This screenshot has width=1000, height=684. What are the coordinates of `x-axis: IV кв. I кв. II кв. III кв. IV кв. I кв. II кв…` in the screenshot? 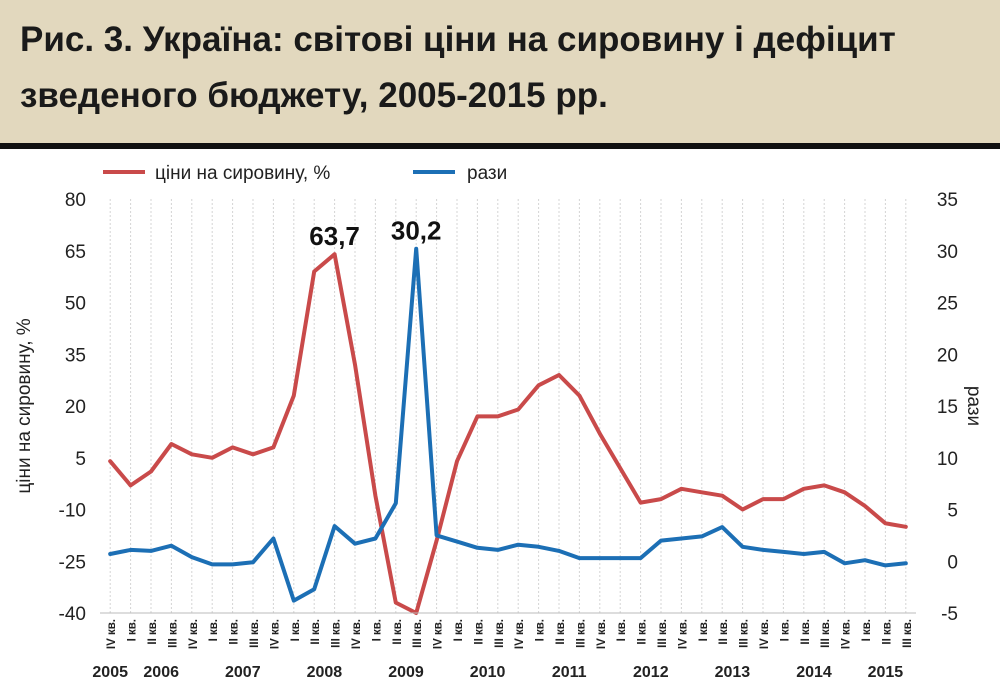 It's located at (508, 630).